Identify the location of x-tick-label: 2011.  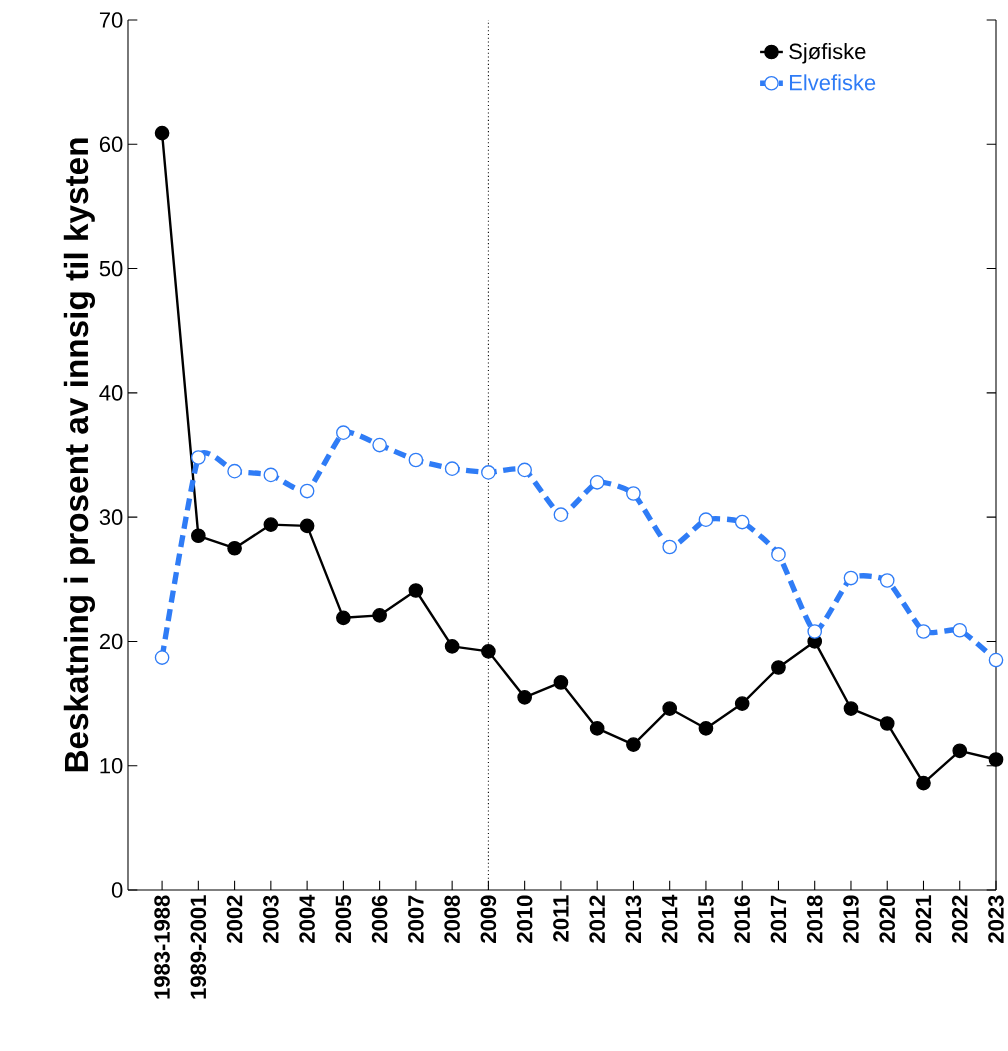
(561, 918).